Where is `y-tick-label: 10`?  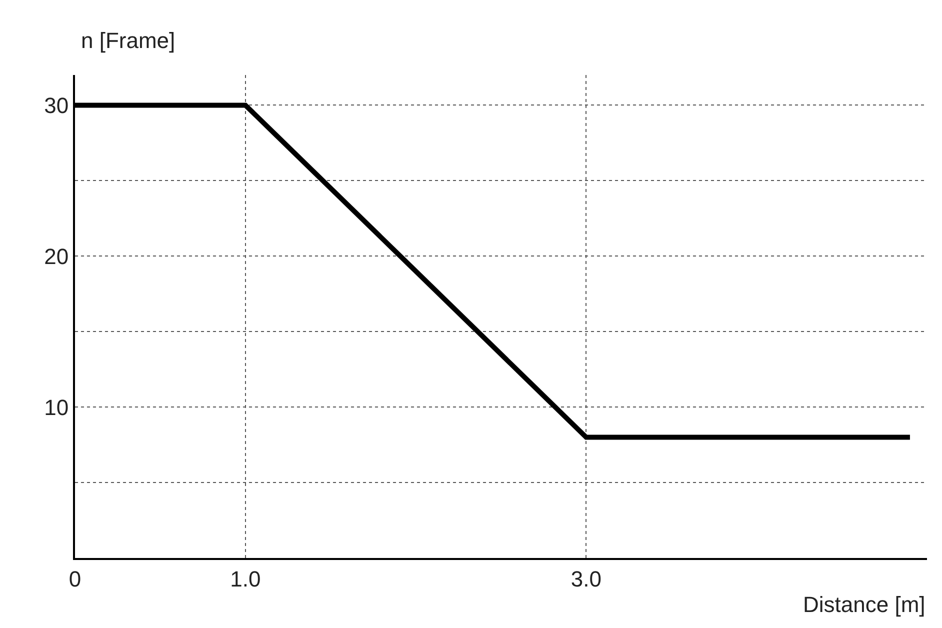
y-tick-label: 10 is located at coordinates (56, 407).